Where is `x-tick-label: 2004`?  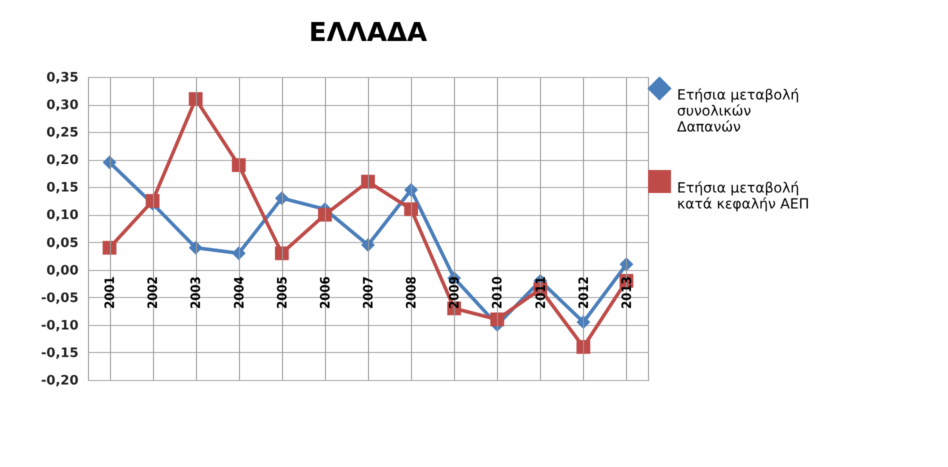 x-tick-label: 2004 is located at coordinates (240, 292).